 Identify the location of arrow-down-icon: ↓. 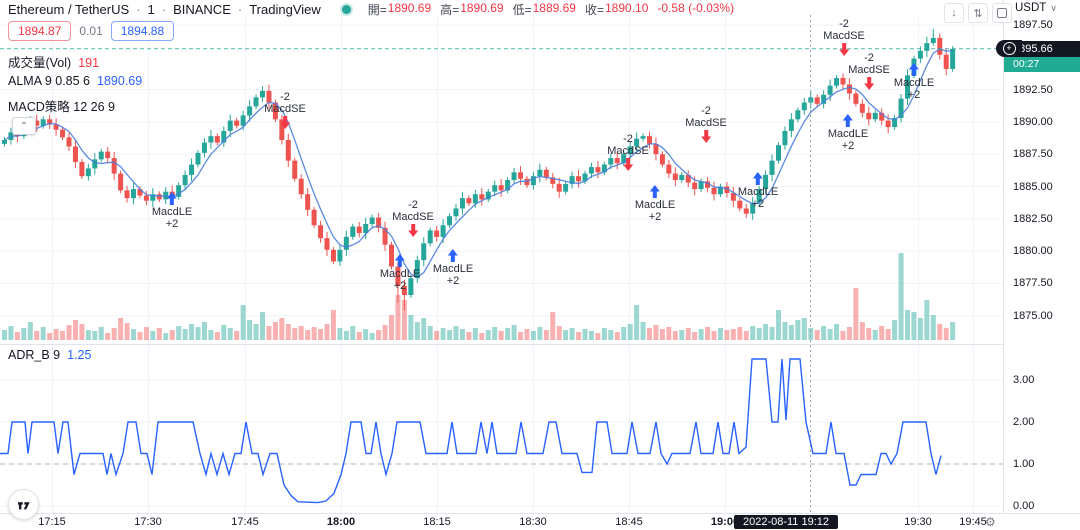
(954, 13).